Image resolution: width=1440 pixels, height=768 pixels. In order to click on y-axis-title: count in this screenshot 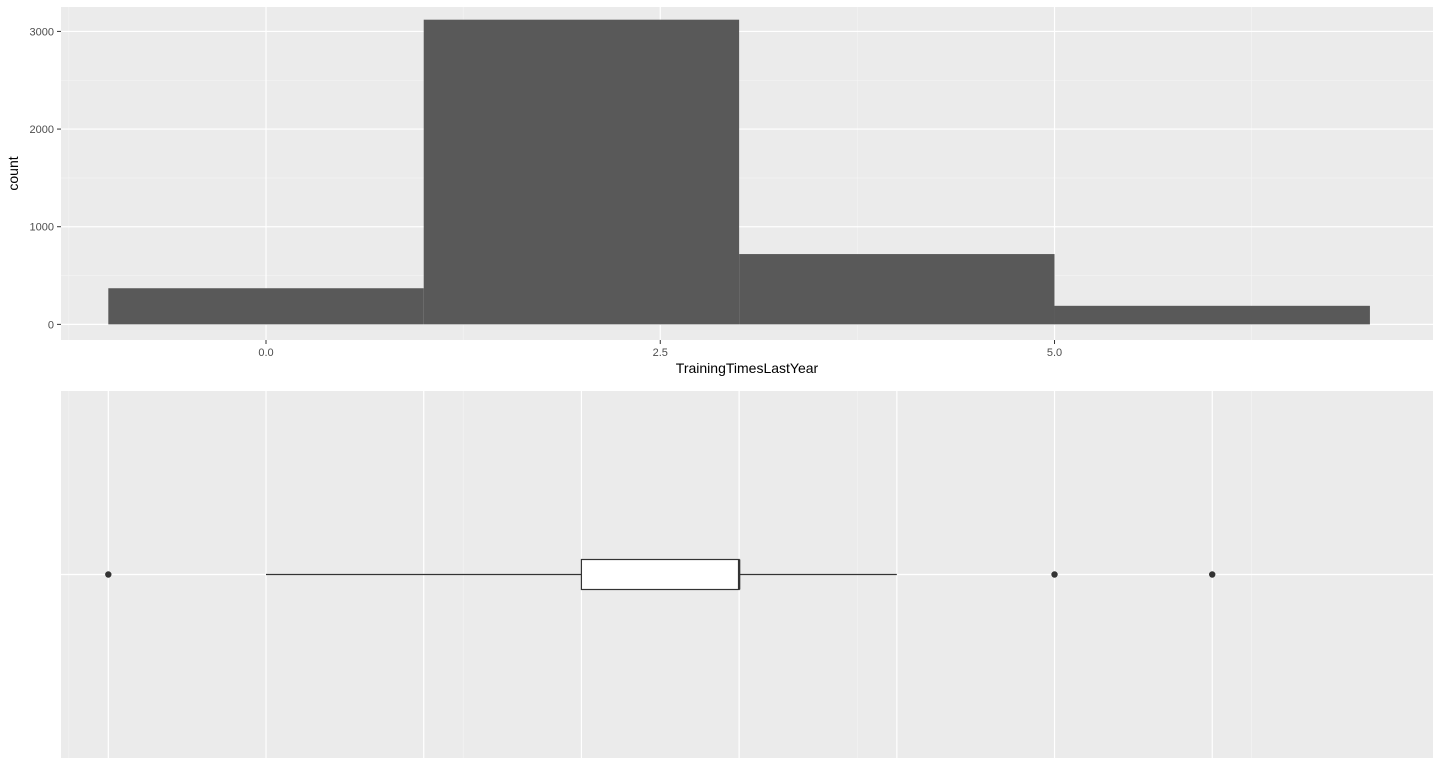, I will do `click(13, 173)`.